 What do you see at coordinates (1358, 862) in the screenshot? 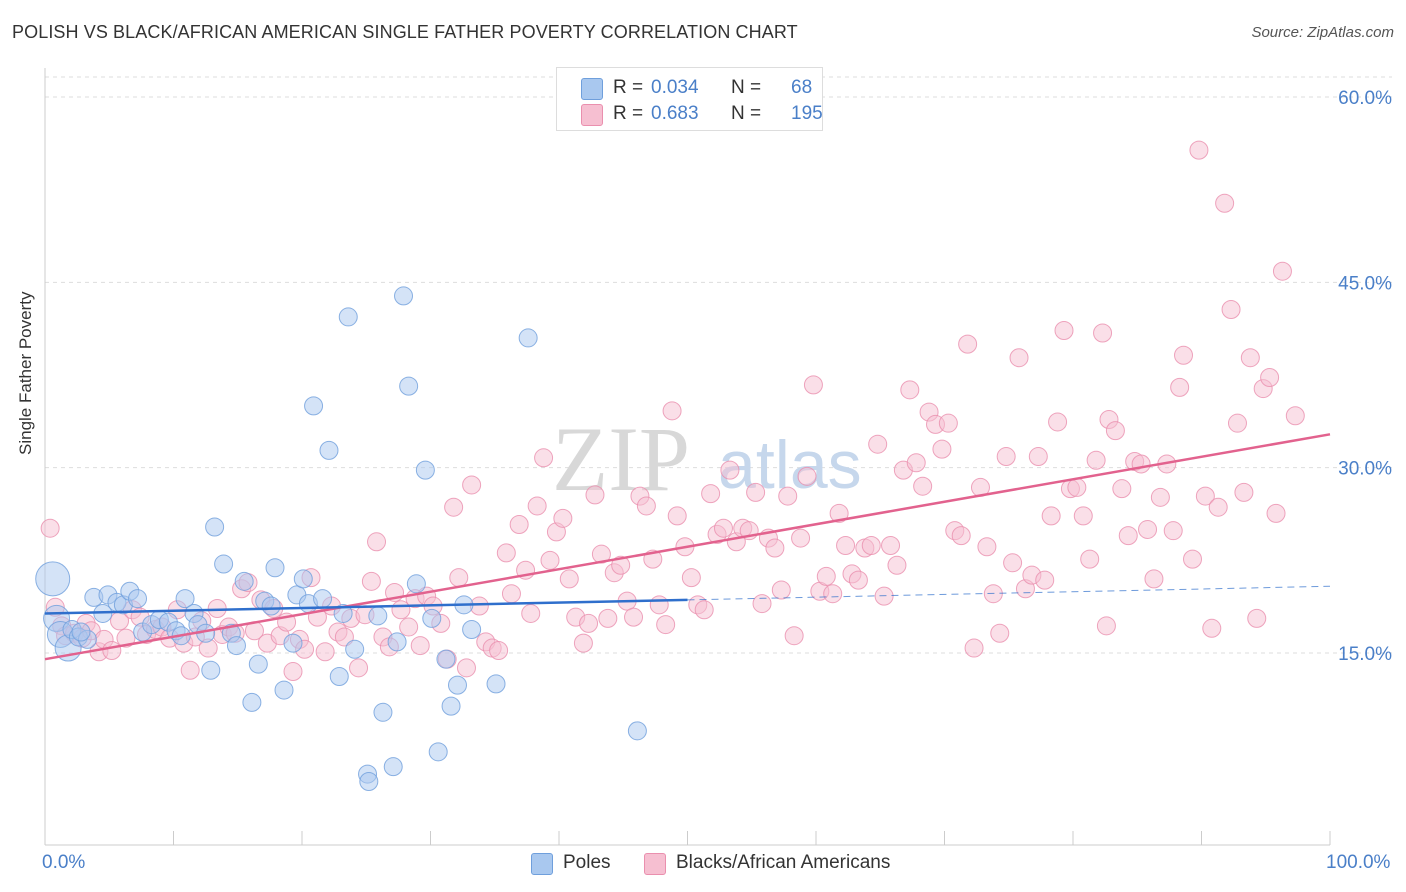
I see `x-tick-label-max: 100.0%` at bounding box center [1358, 862].